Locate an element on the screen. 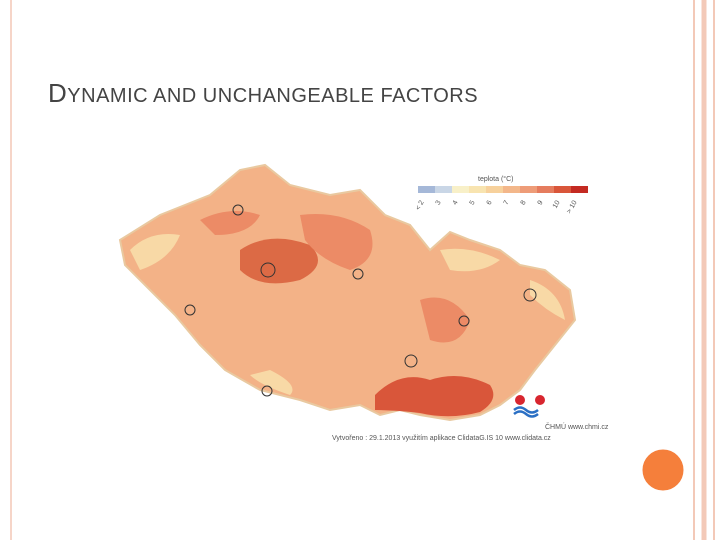 This screenshot has width=720, height=540. legend-label: 7 is located at coordinates (507, 202).